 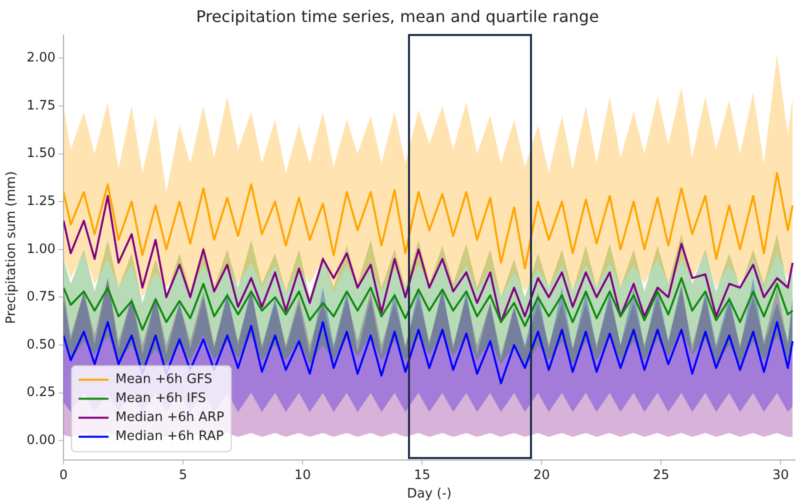 I want to click on x-tick-label: 30, so click(x=780, y=475).